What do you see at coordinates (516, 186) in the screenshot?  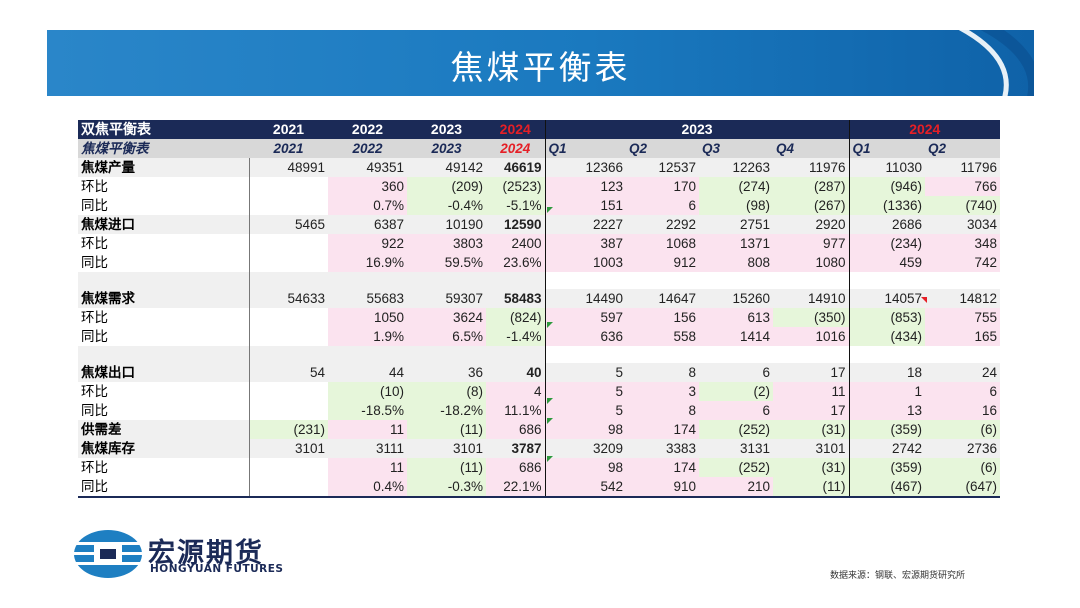 I see `table-cell: (2523)` at bounding box center [516, 186].